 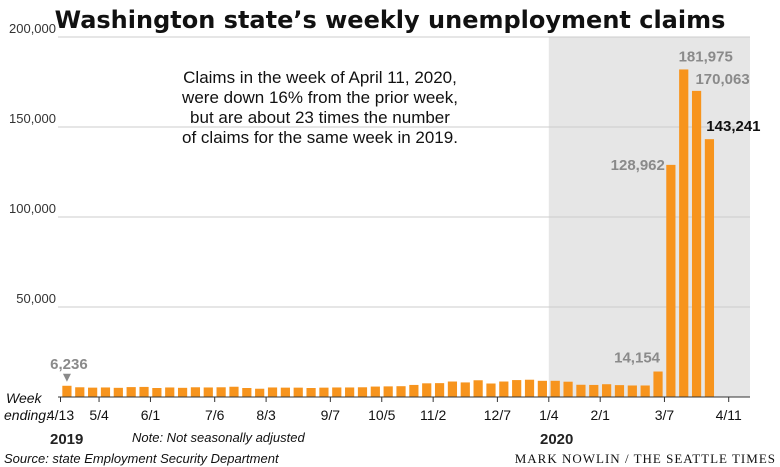 I want to click on x-tick-label: 11/2, so click(x=433, y=415).